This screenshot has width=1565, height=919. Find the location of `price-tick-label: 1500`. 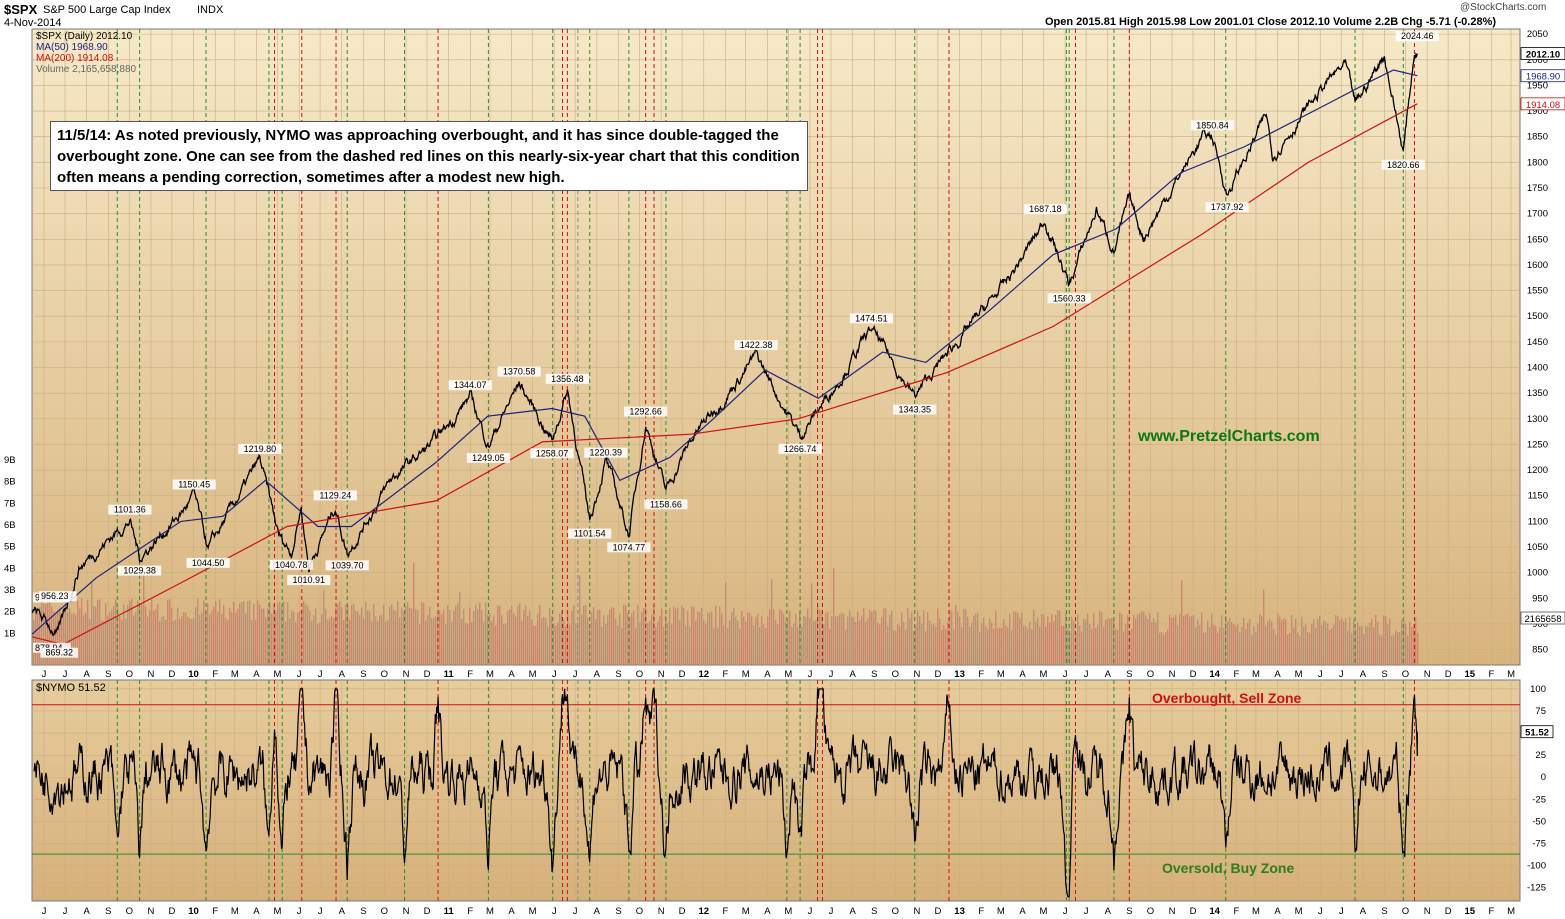

price-tick-label: 1500 is located at coordinates (1537, 316).